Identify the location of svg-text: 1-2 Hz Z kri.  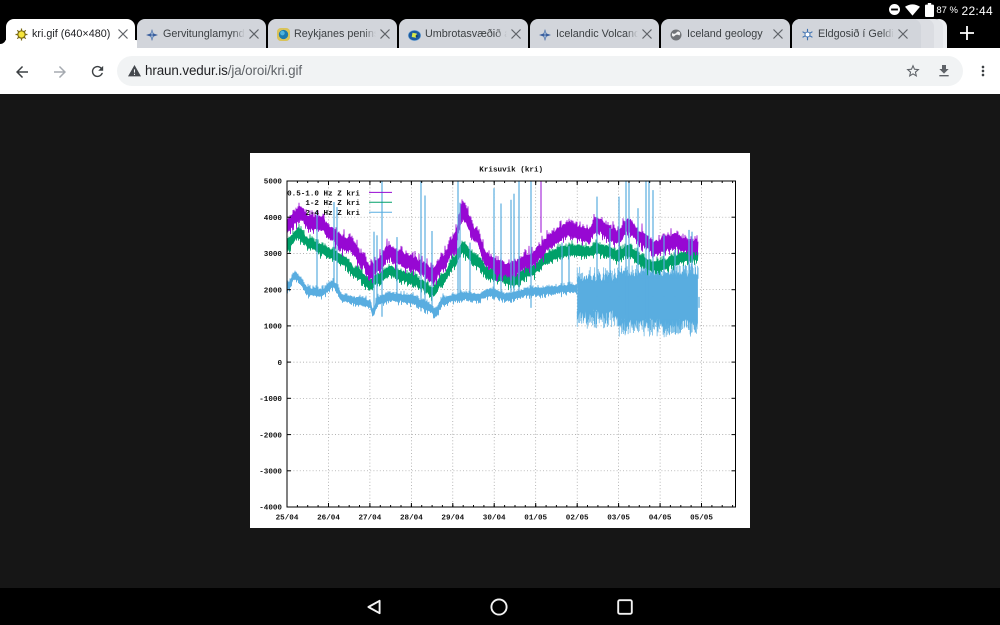
(332, 204).